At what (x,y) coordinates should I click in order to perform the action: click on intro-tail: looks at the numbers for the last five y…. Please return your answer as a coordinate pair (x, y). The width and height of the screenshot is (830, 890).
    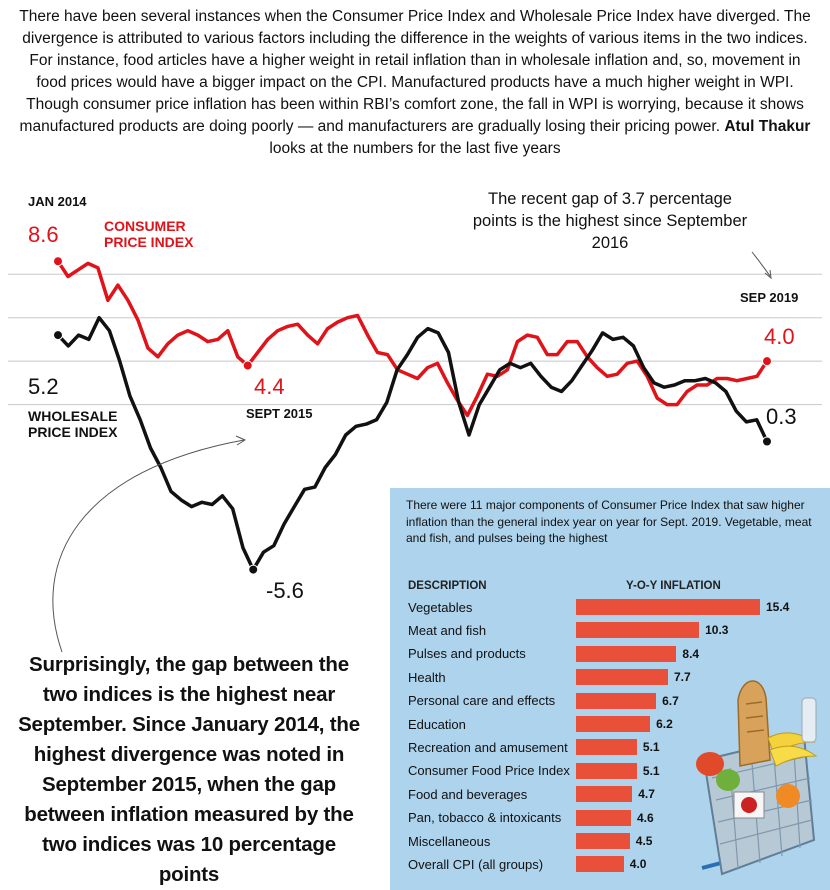
    Looking at the image, I should click on (415, 148).